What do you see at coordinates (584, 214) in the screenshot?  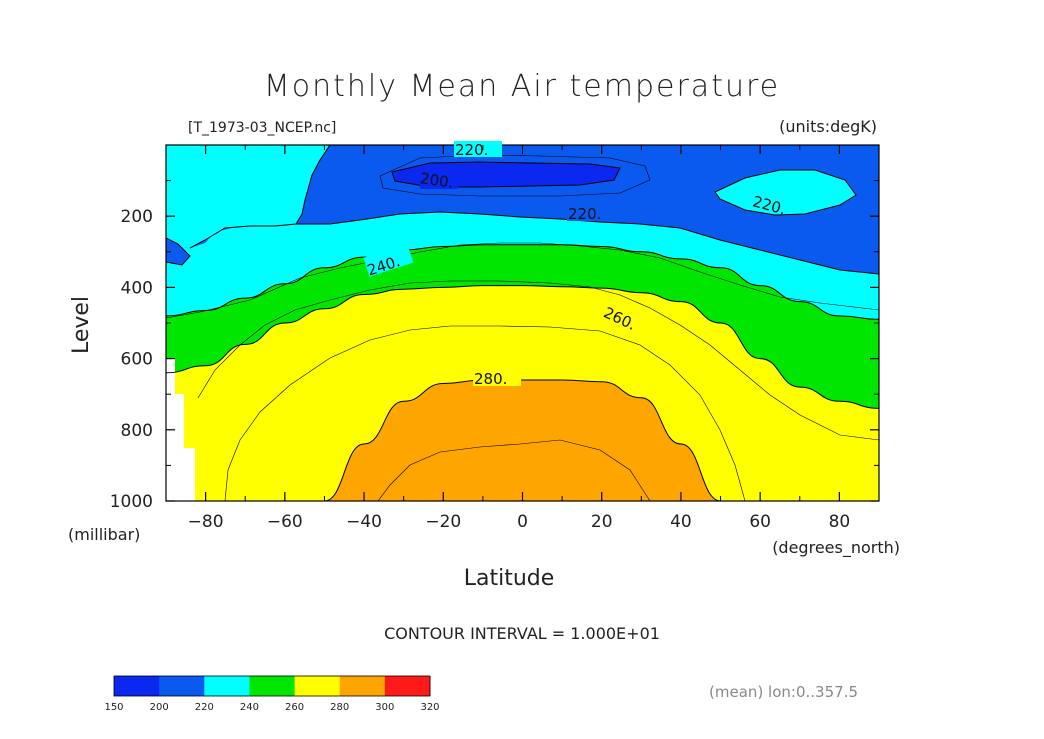 I see `contour-label-220-mid: 220.` at bounding box center [584, 214].